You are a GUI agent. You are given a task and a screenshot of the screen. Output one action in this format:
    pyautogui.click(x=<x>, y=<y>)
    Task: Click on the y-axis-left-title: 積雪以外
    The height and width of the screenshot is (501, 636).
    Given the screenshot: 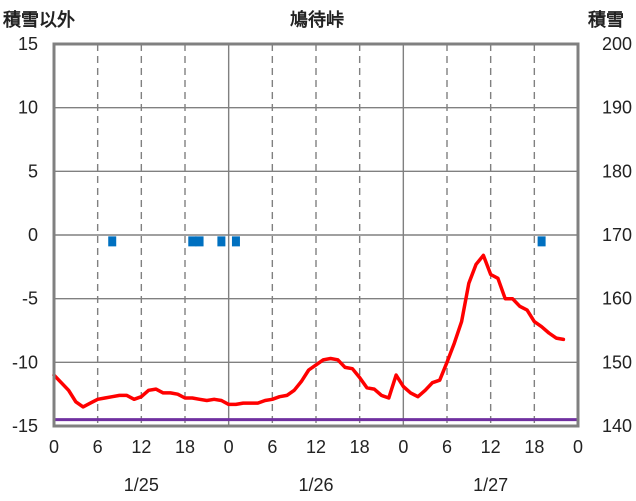 What is the action you would take?
    pyautogui.click(x=38, y=19)
    